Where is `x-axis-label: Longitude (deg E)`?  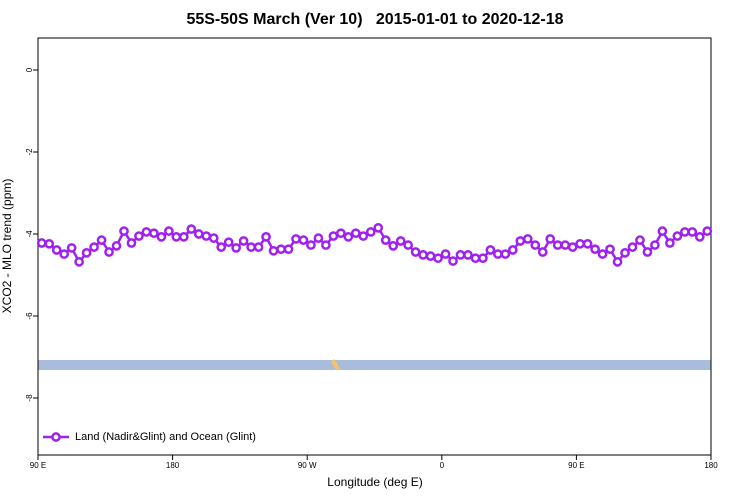
x-axis-label: Longitude (deg E) is located at coordinates (374, 482).